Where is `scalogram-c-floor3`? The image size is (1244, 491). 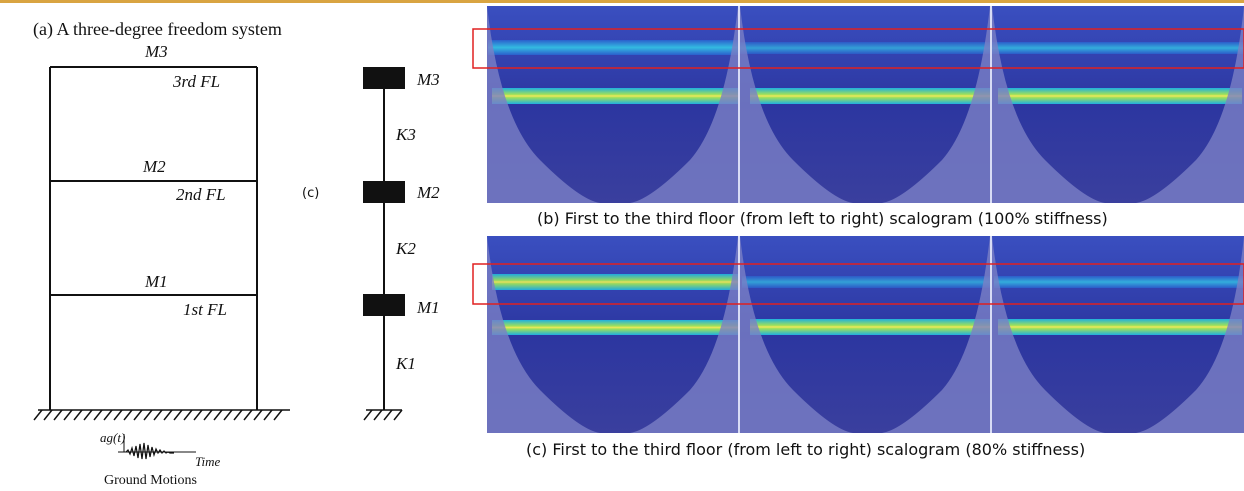 scalogram-c-floor3 is located at coordinates (1118, 334).